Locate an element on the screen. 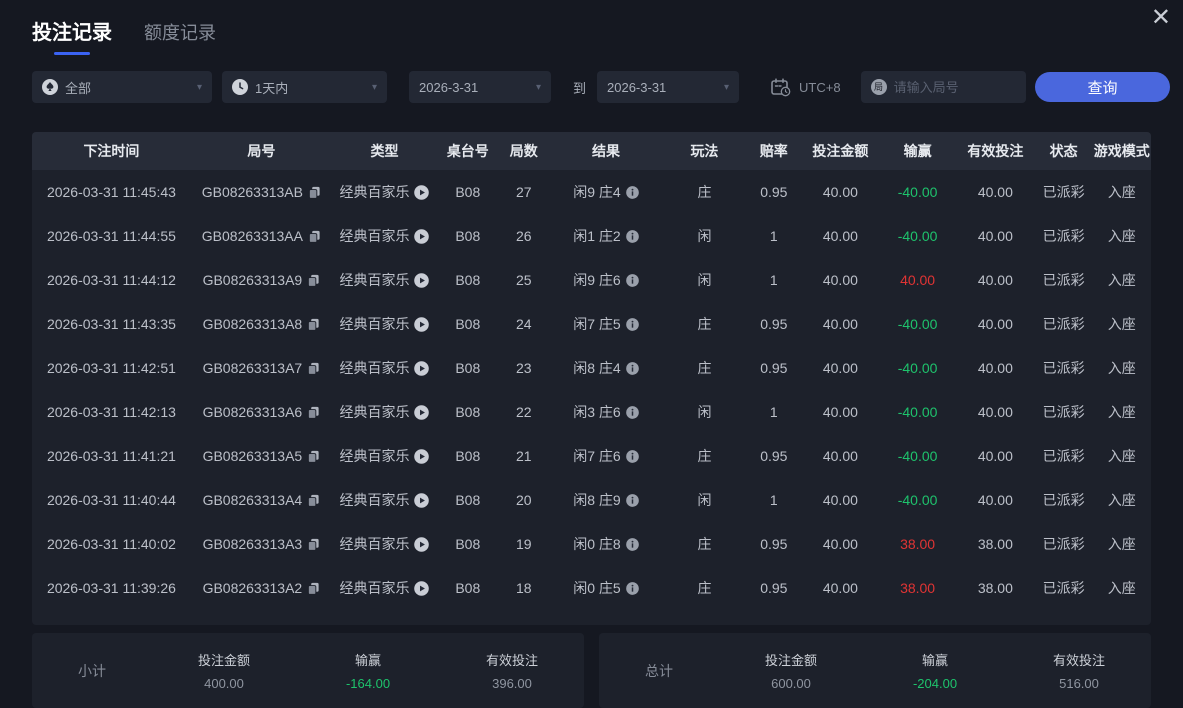 The height and width of the screenshot is (708, 1183). date-to-value: 2026-3-31 is located at coordinates (637, 87).